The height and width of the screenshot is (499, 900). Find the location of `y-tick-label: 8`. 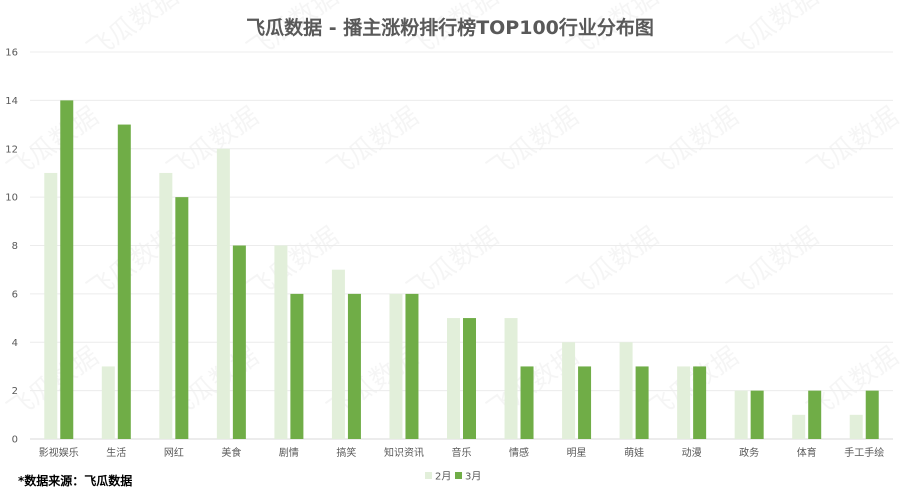

y-tick-label: 8 is located at coordinates (15, 246).